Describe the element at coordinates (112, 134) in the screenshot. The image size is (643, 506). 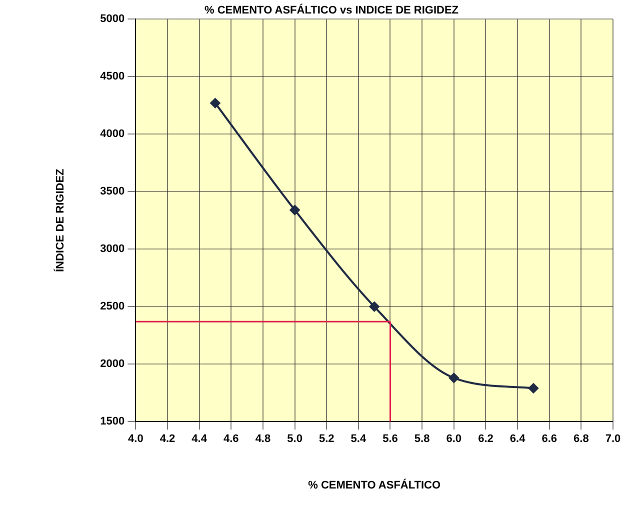
I see `y-tick-label: 4000` at that location.